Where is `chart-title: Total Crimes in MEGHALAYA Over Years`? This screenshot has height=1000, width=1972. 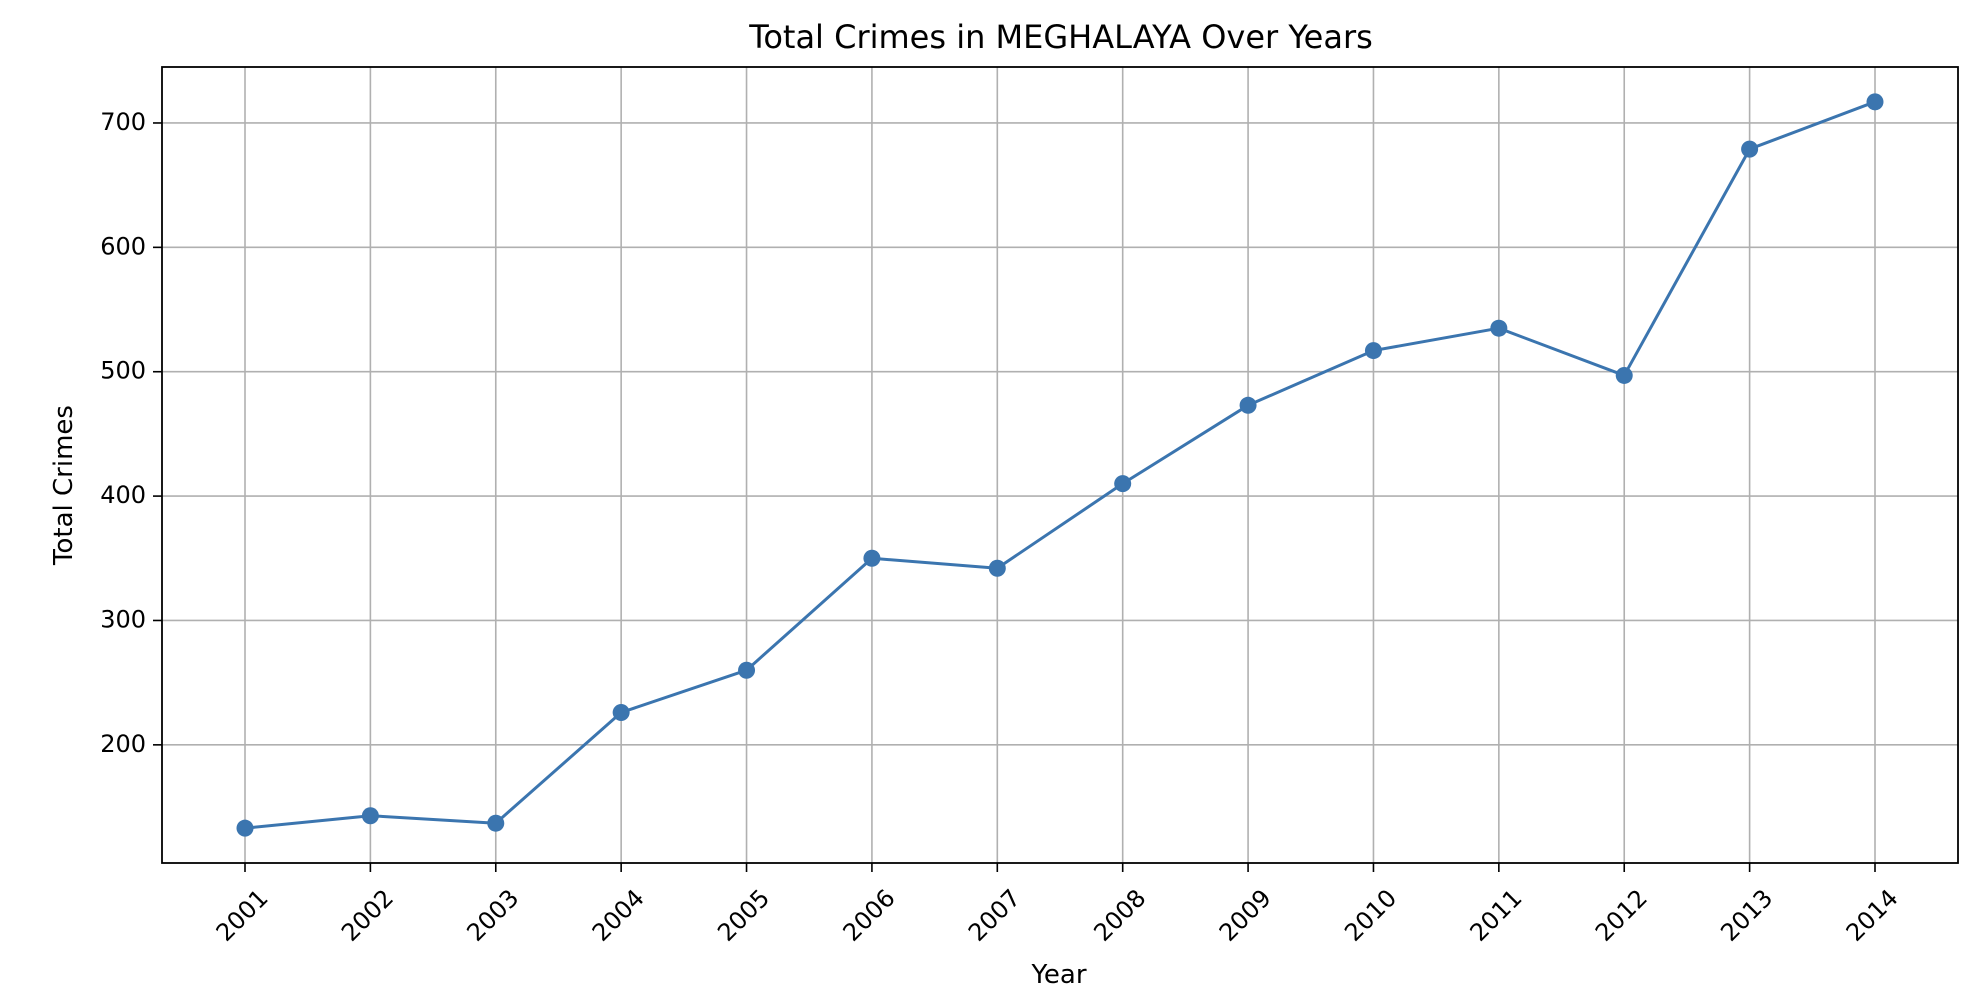 chart-title: Total Crimes in MEGHALAYA Over Years is located at coordinates (1060, 37).